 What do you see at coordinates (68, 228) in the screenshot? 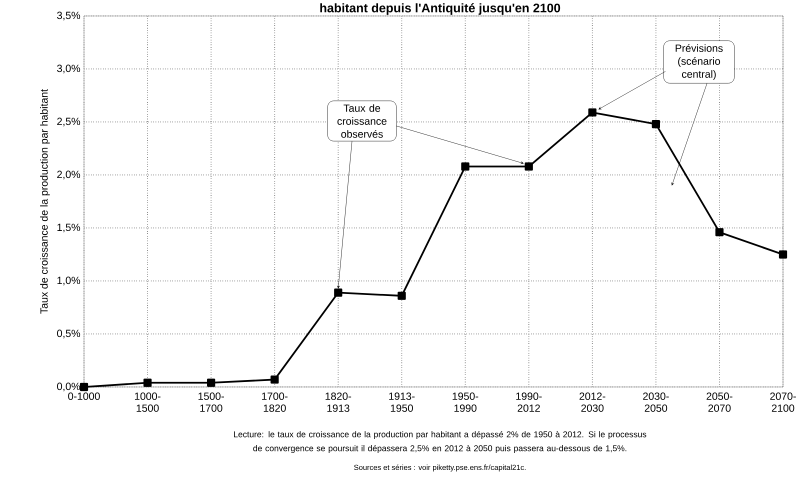
I see `y-tick-label: 1,5%` at bounding box center [68, 228].